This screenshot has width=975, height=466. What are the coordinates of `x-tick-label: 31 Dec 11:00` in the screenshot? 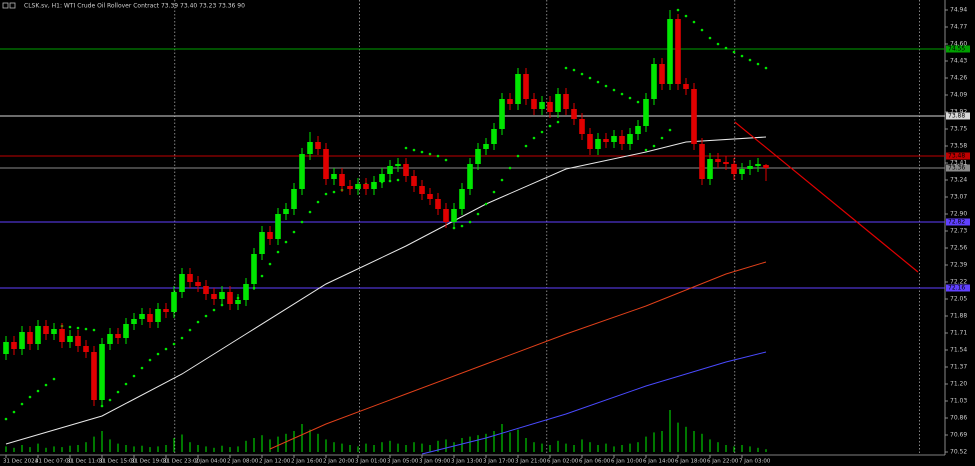 It's located at (85, 462).